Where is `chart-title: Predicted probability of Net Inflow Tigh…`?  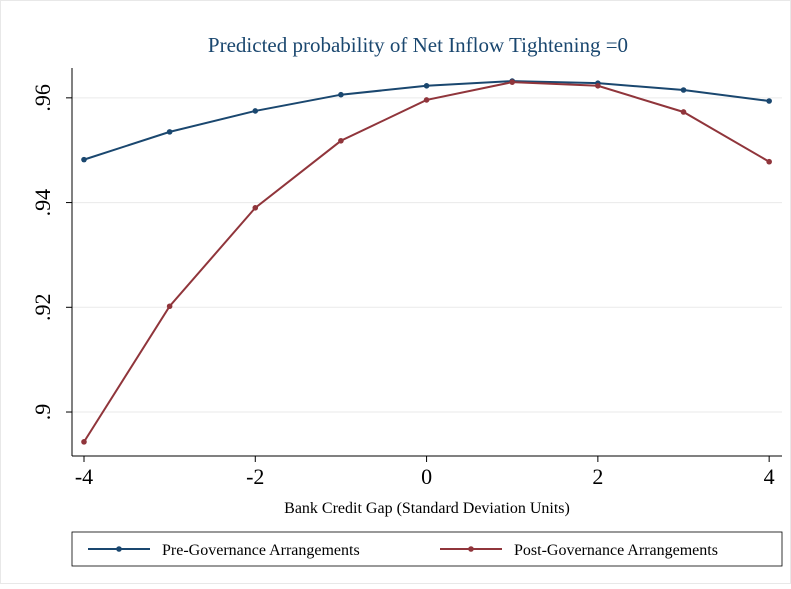
chart-title: Predicted probability of Net Inflow Tigh… is located at coordinates (418, 45).